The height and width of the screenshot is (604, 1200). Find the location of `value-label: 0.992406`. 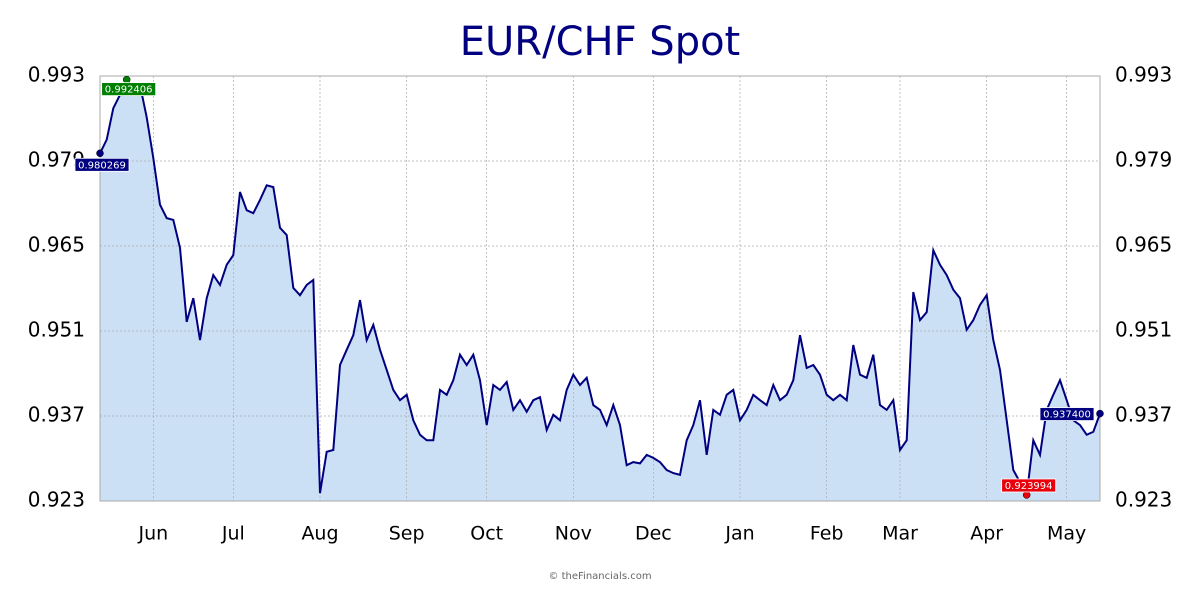

value-label: 0.992406 is located at coordinates (129, 90).